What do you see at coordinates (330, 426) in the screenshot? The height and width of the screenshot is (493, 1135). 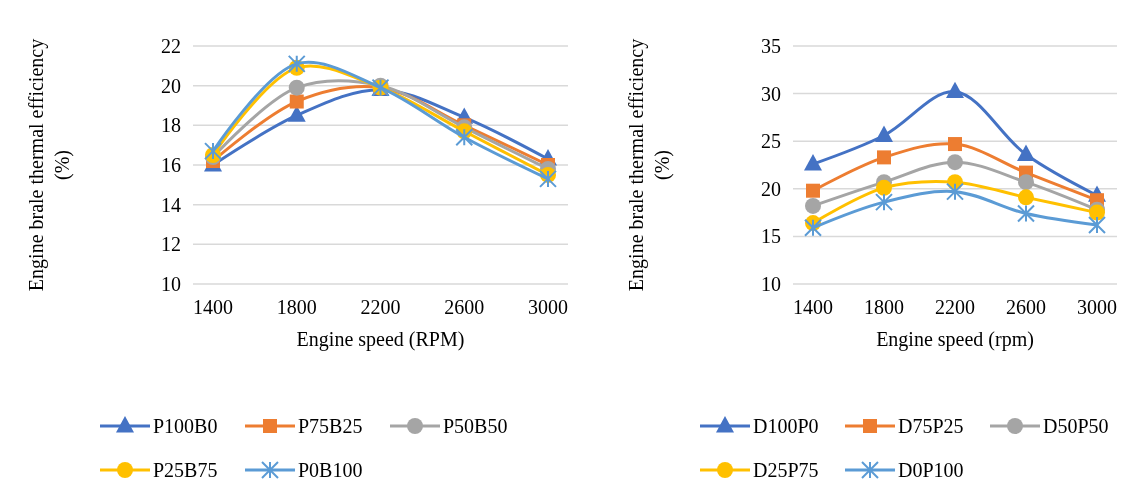 I see `legend-label: P75B25` at bounding box center [330, 426].